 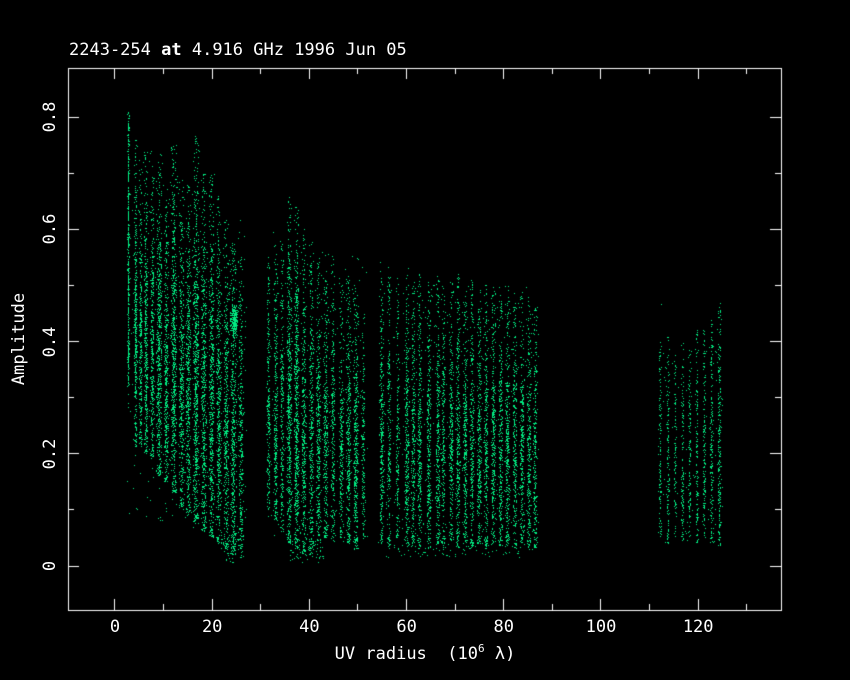 What do you see at coordinates (481, 648) in the screenshot?
I see `x-axis-label-superscript: 6` at bounding box center [481, 648].